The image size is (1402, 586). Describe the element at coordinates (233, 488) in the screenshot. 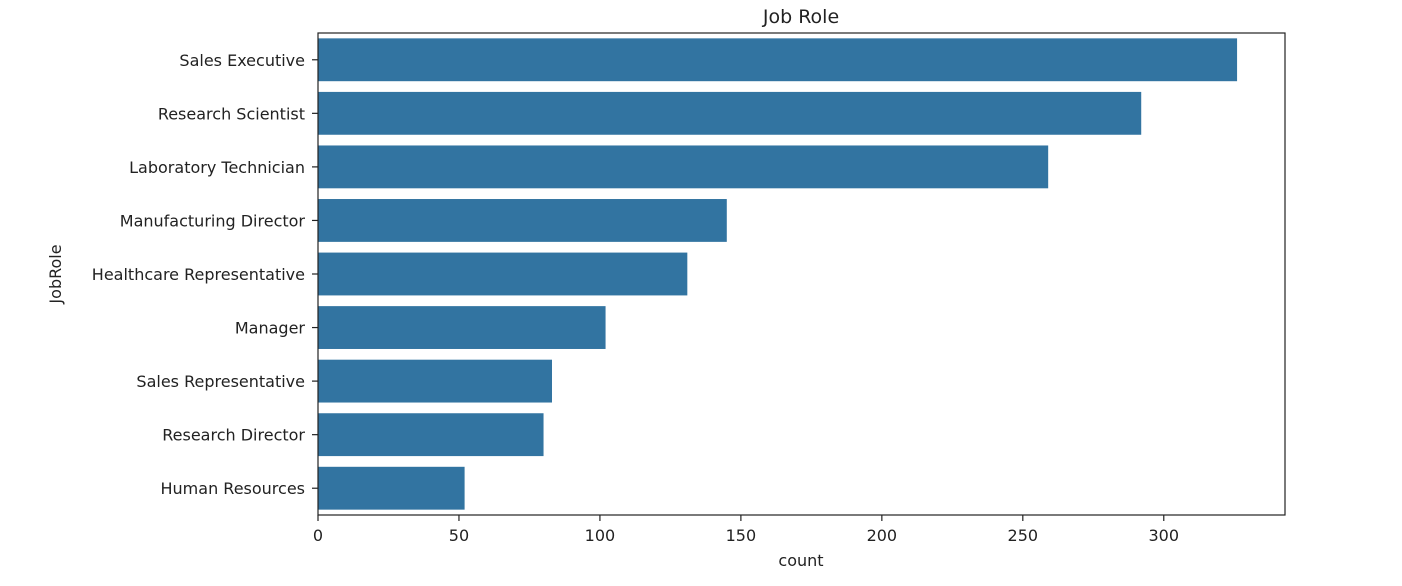

I see `y-tick-label: Human Resources` at that location.